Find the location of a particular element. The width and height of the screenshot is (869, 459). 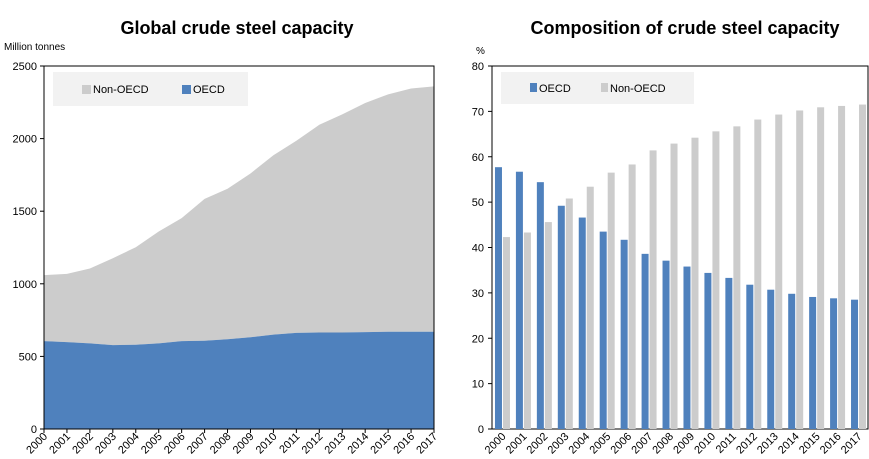

right-chart-title: Composition of crude steel capacity is located at coordinates (684, 28).